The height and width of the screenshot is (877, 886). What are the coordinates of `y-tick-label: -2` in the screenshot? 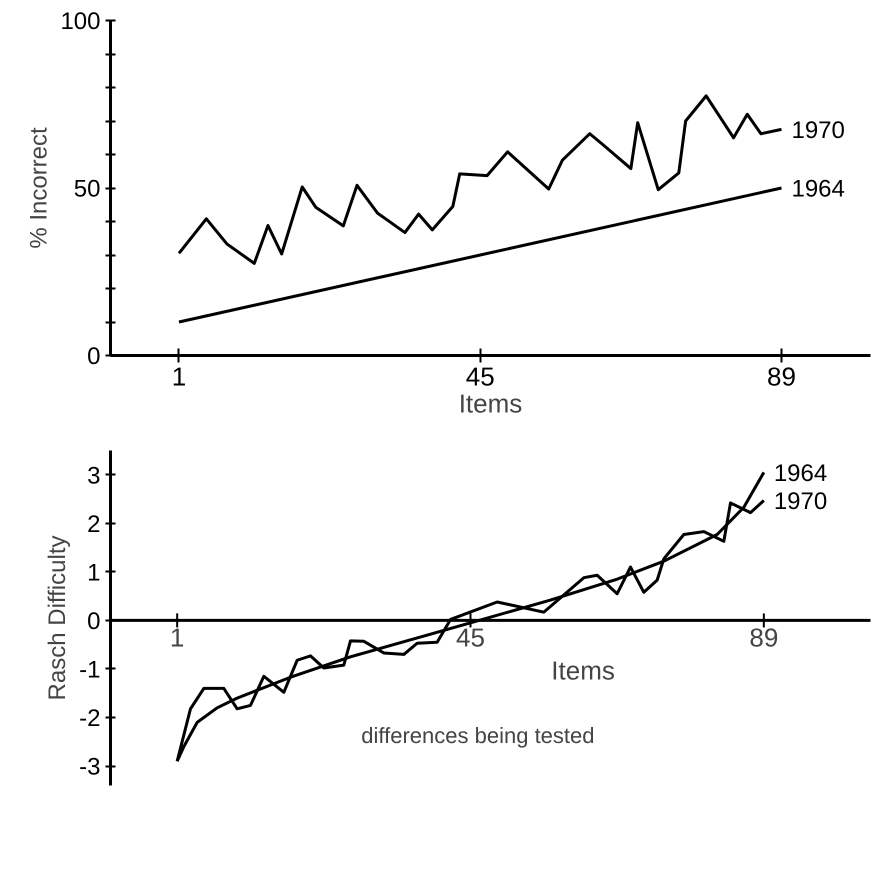 It's located at (90, 718).